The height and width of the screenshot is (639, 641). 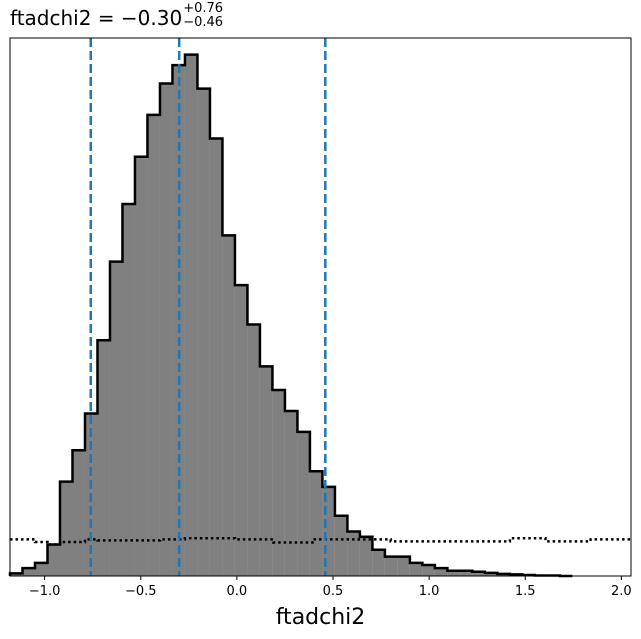 I want to click on x-tick-label: −0.5, so click(x=141, y=591).